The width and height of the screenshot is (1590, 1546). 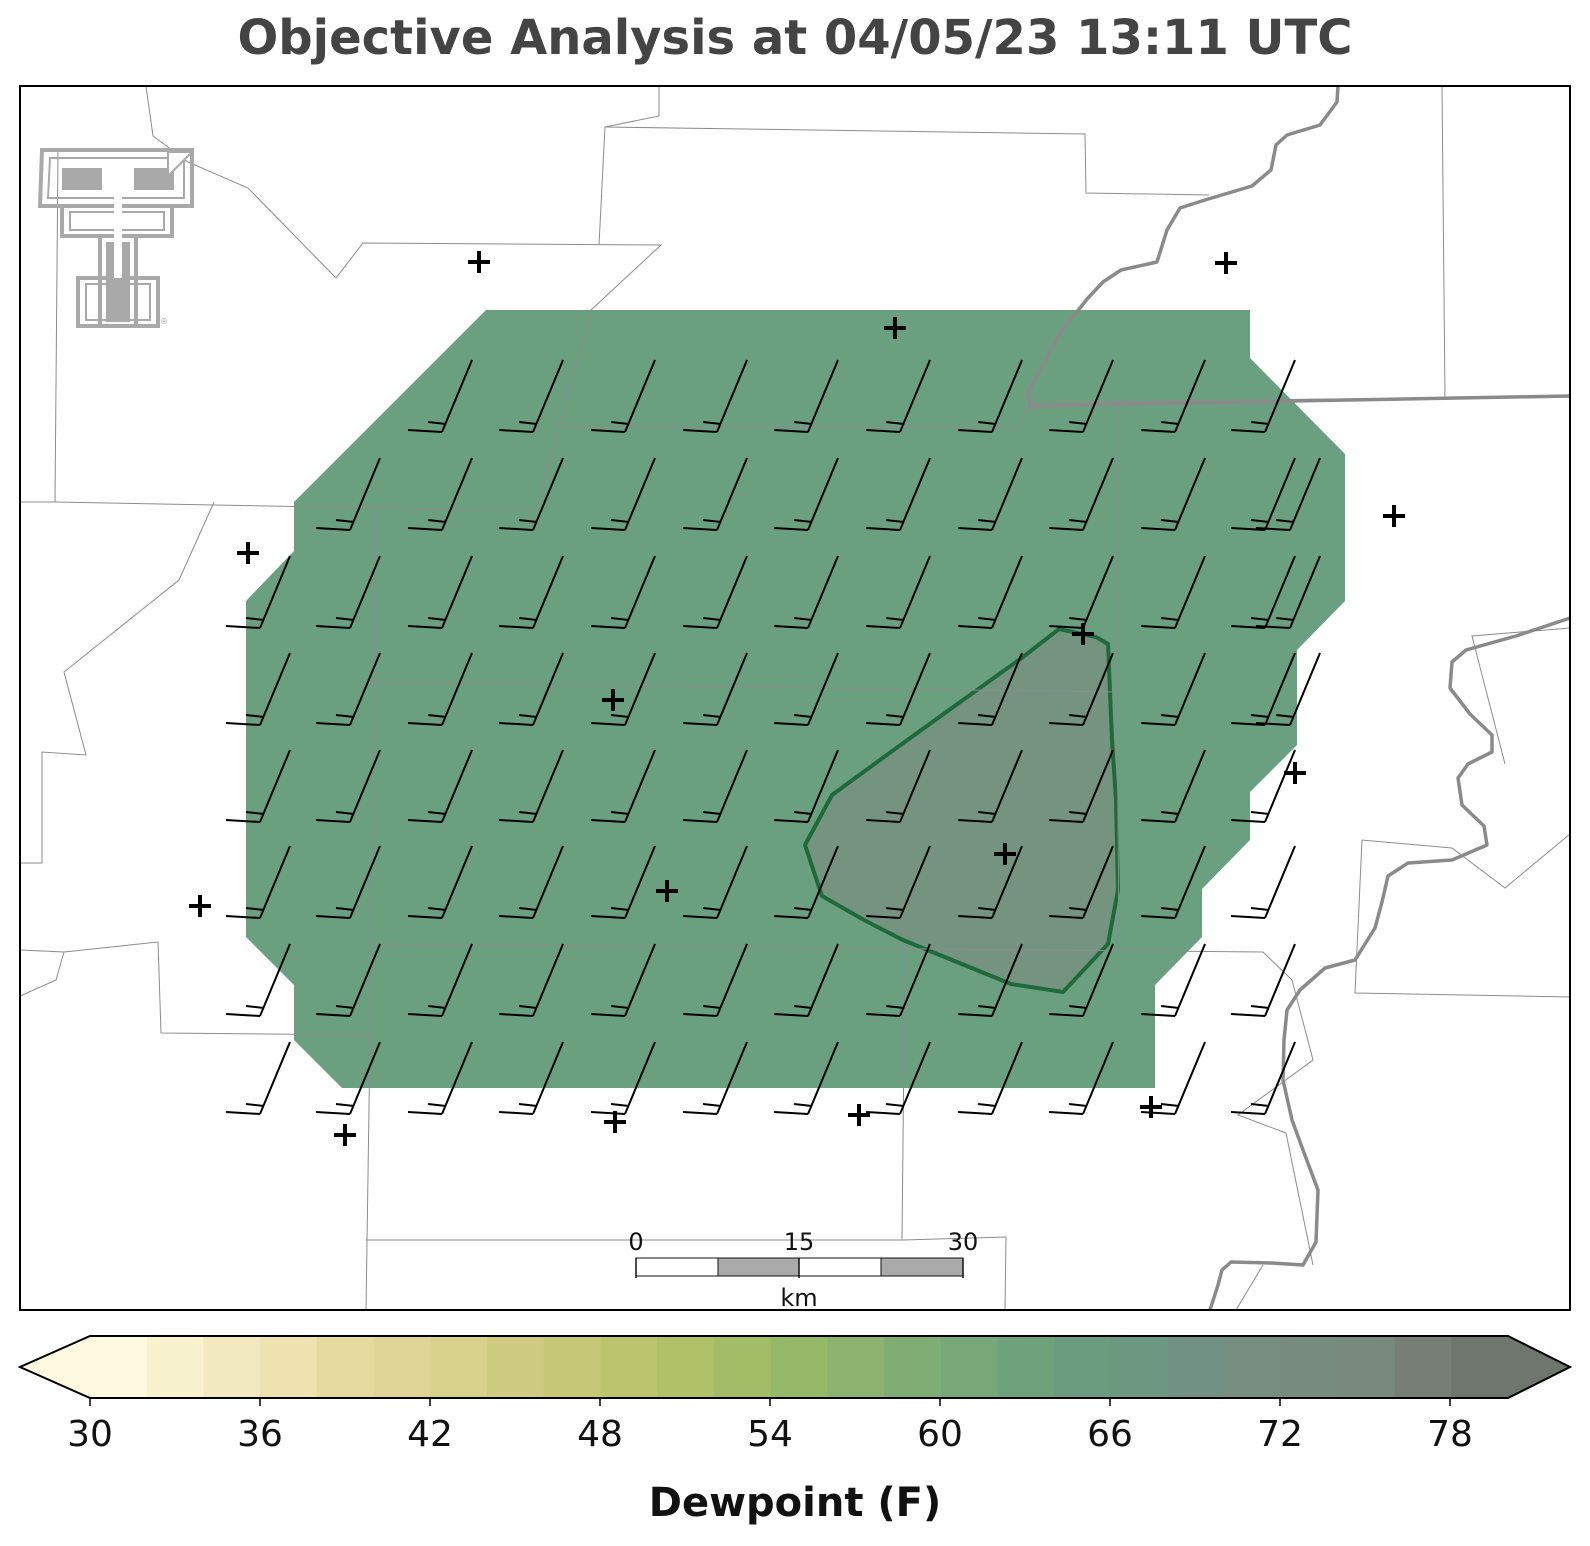 What do you see at coordinates (795, 1395) in the screenshot?
I see `colorbar: 30 36 42 48 54 60 66 72 78` at bounding box center [795, 1395].